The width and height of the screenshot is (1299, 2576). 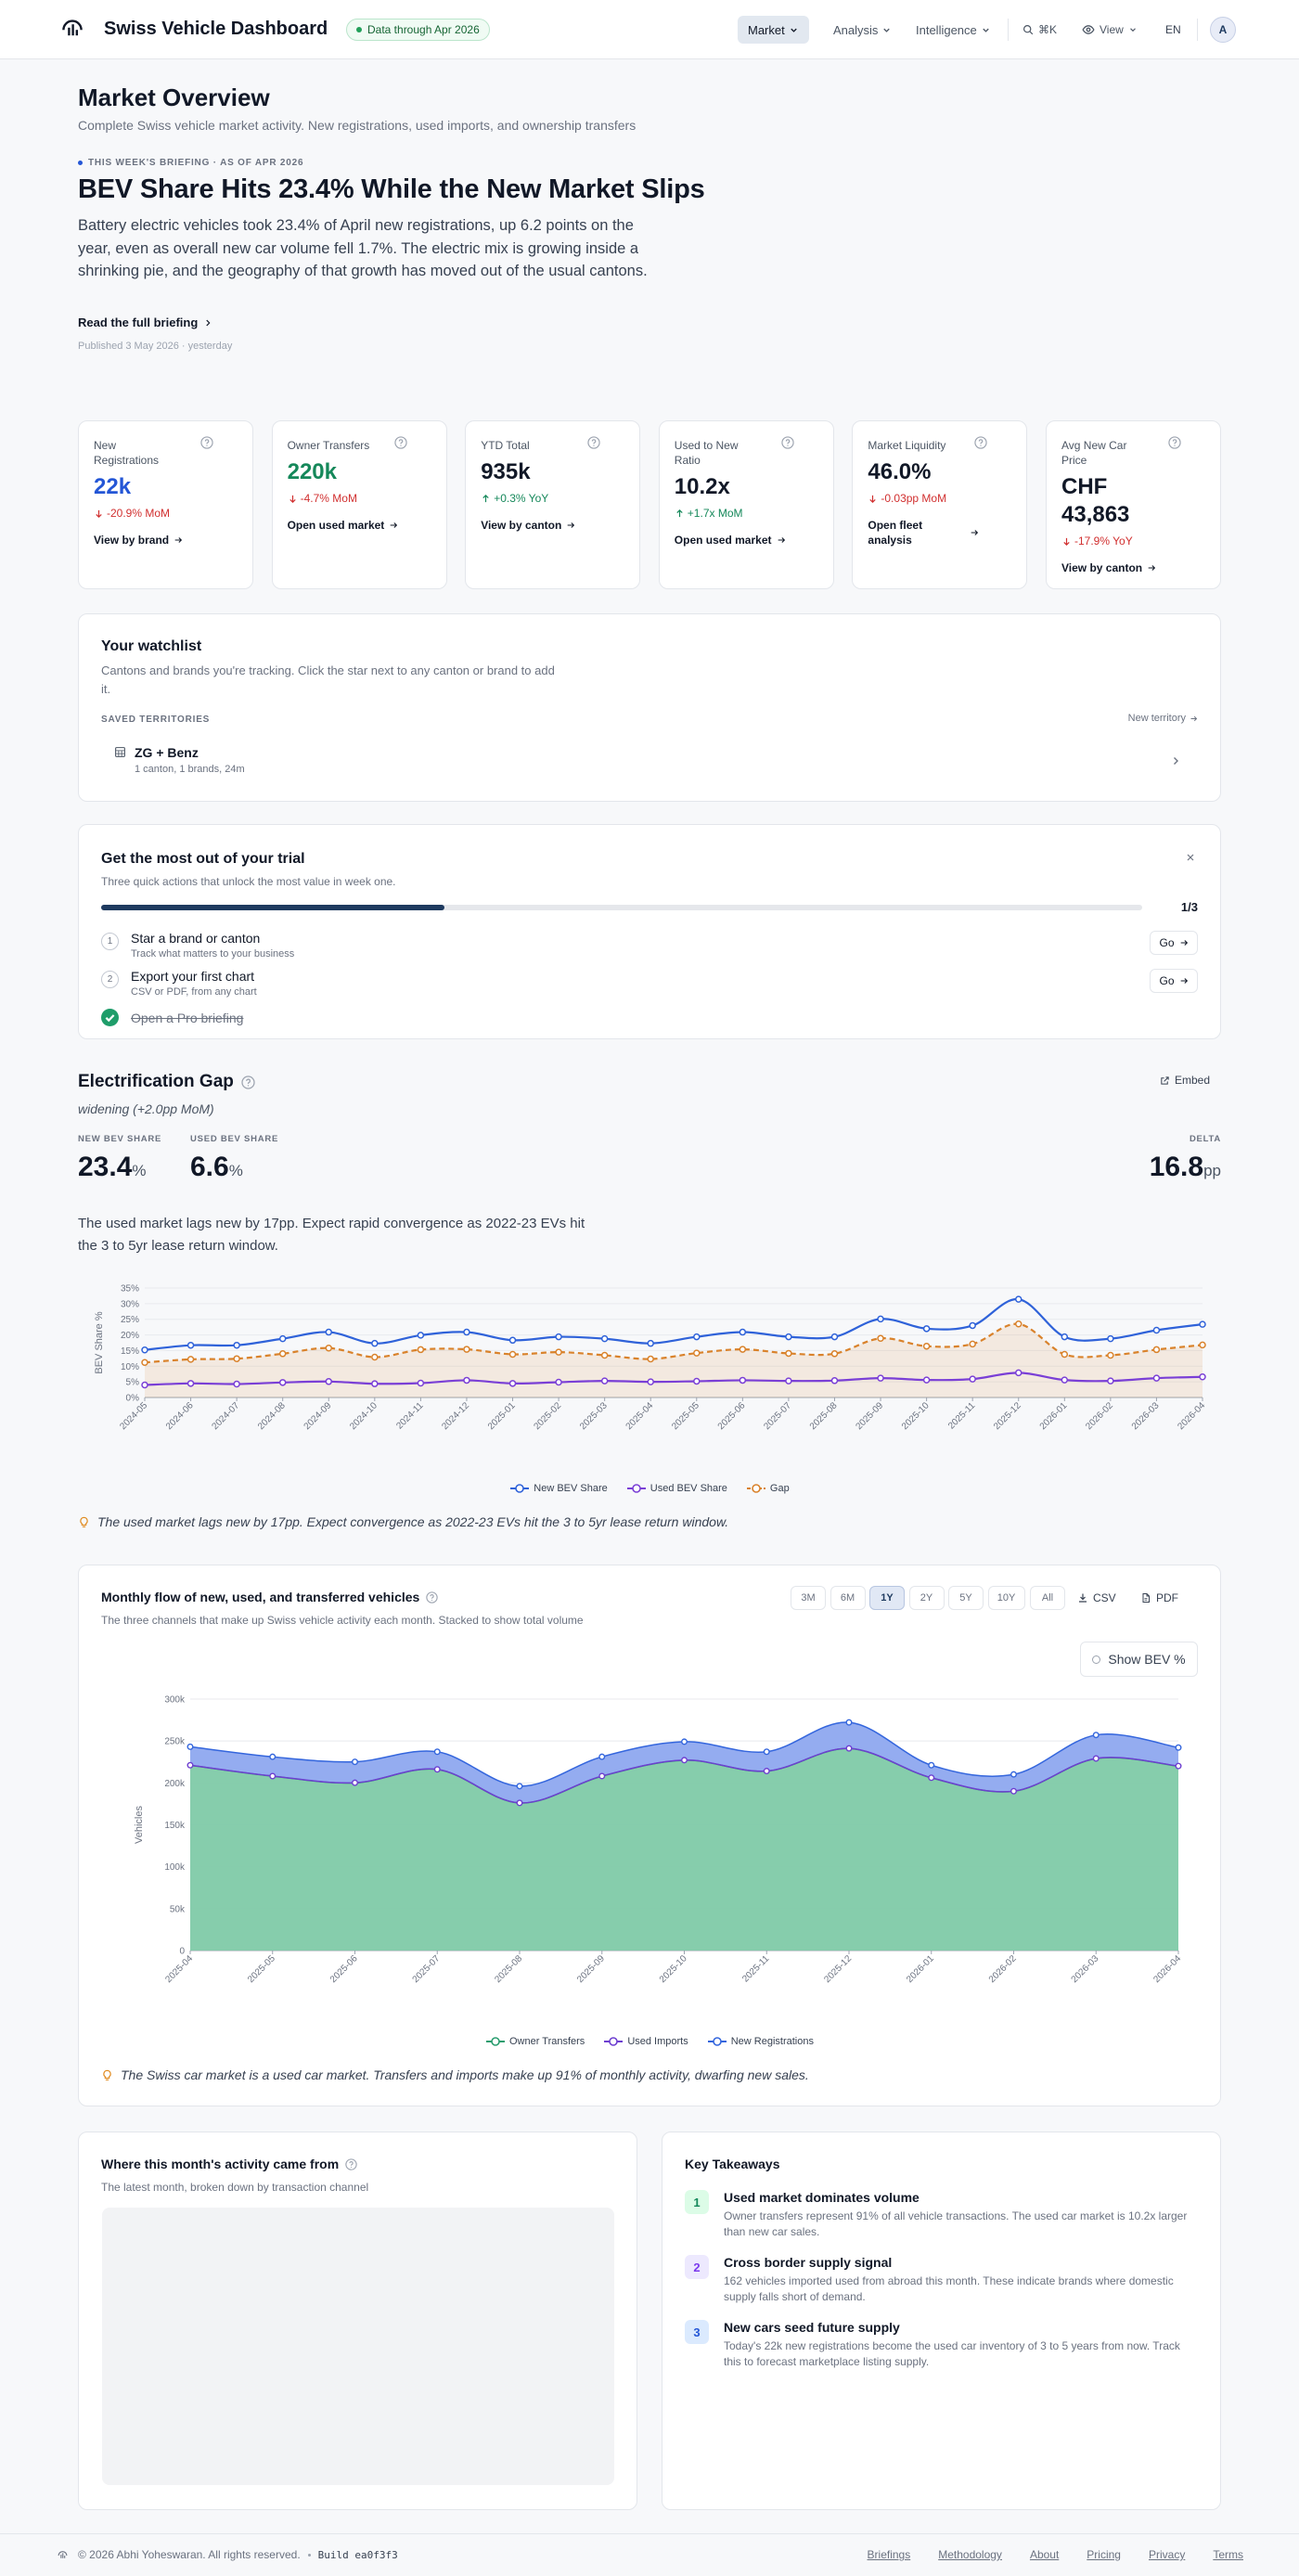 What do you see at coordinates (966, 1598) in the screenshot?
I see `period-button: 5Y` at bounding box center [966, 1598].